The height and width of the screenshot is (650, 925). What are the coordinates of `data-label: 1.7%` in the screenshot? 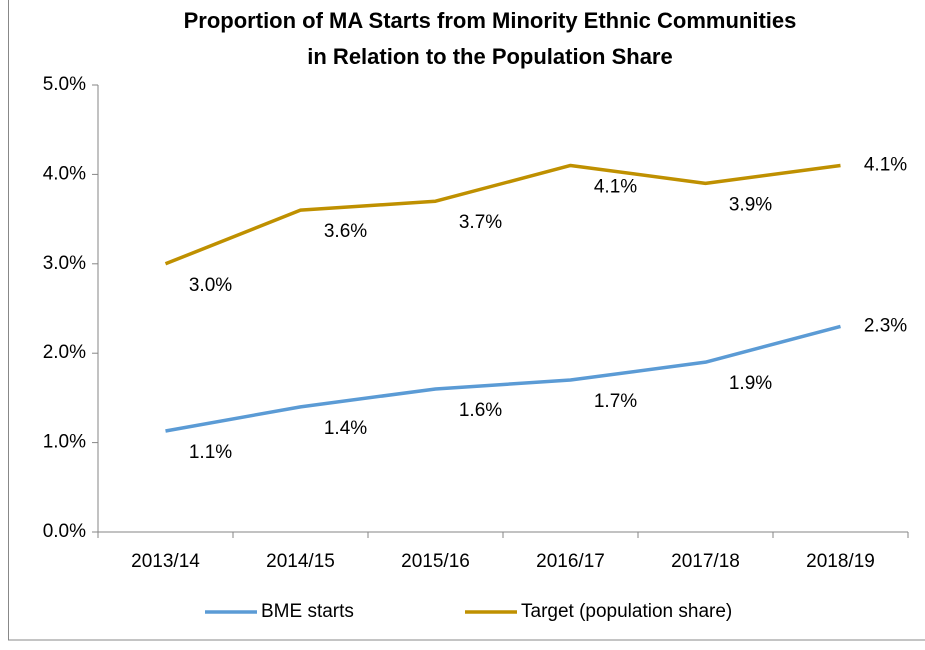 It's located at (615, 401).